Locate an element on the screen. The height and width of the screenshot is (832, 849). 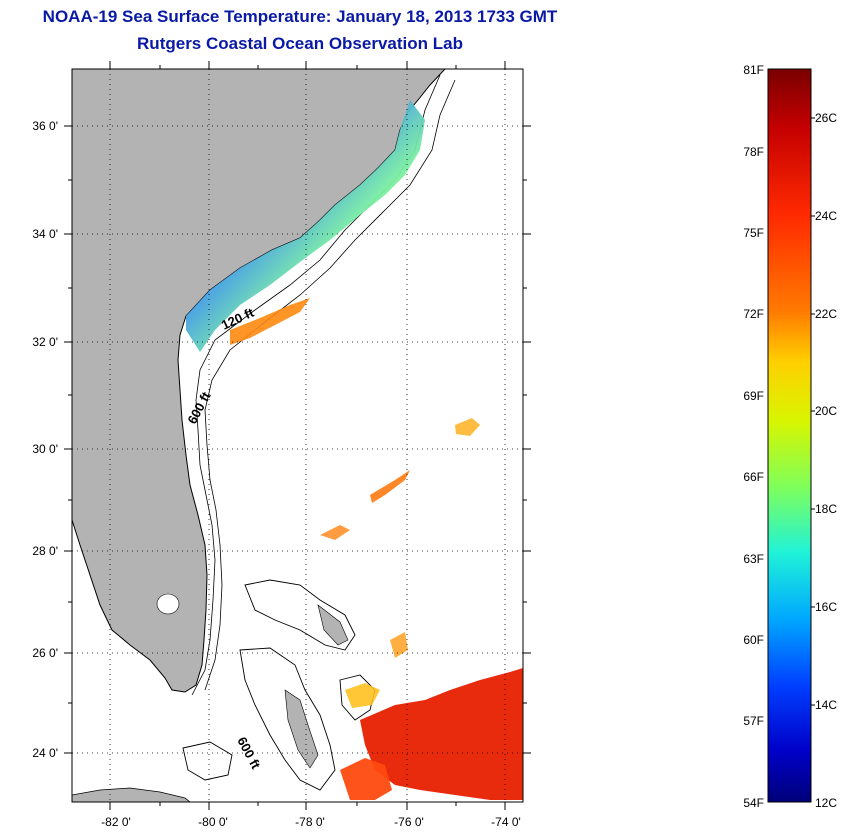
colorbar-celsius-labels: 26C 24C 22C 20C 18C 16C 14C 12C is located at coordinates (826, 460).